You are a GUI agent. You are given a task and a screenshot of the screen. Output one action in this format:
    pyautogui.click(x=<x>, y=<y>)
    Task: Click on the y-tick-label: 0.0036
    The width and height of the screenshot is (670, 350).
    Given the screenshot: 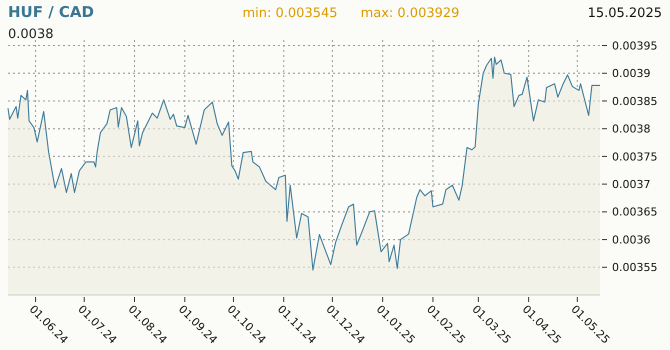 What is the action you would take?
    pyautogui.click(x=631, y=239)
    